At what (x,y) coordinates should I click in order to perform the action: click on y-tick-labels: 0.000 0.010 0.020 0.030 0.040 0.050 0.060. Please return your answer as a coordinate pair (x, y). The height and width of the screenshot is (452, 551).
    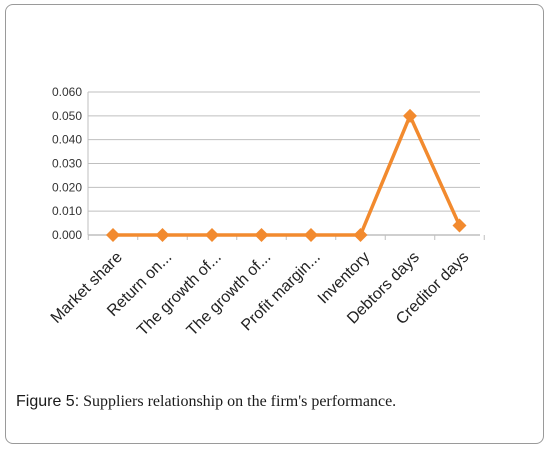
    Looking at the image, I should click on (67, 163).